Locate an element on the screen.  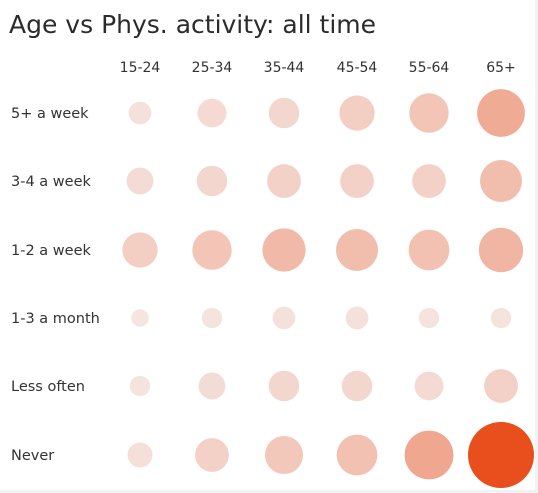
chart-title: Age vs Phys. activity: all time is located at coordinates (193, 24).